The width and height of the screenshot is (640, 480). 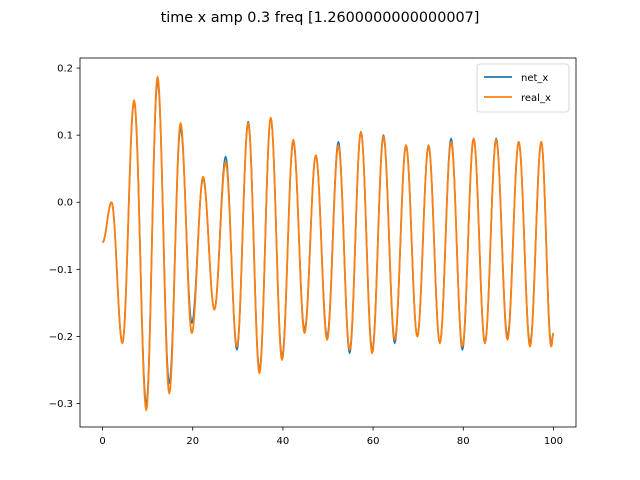 What do you see at coordinates (553, 441) in the screenshot?
I see `x-tick-label: 100` at bounding box center [553, 441].